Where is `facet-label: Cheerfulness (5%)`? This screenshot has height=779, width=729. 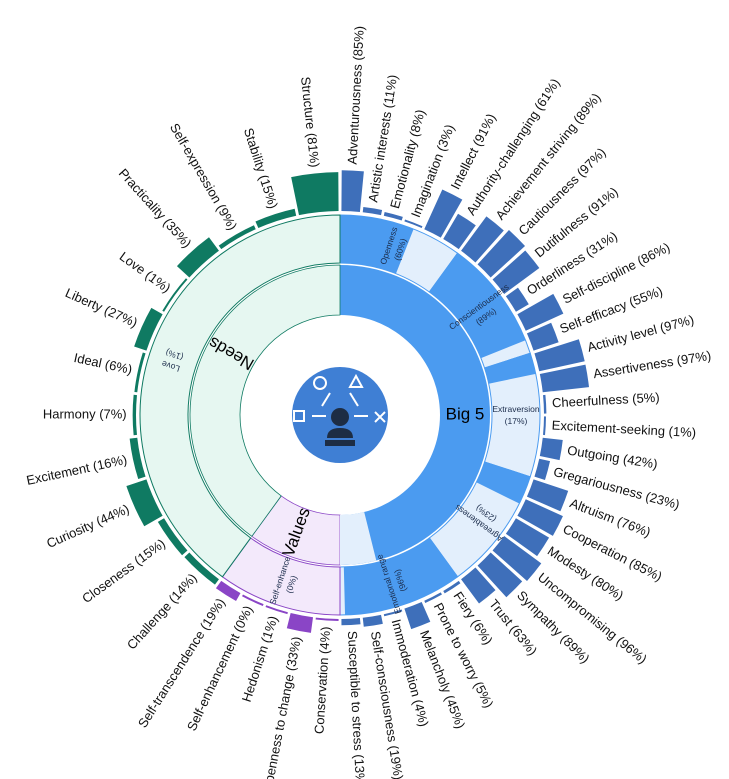 facet-label: Cheerfulness (5%) is located at coordinates (606, 400).